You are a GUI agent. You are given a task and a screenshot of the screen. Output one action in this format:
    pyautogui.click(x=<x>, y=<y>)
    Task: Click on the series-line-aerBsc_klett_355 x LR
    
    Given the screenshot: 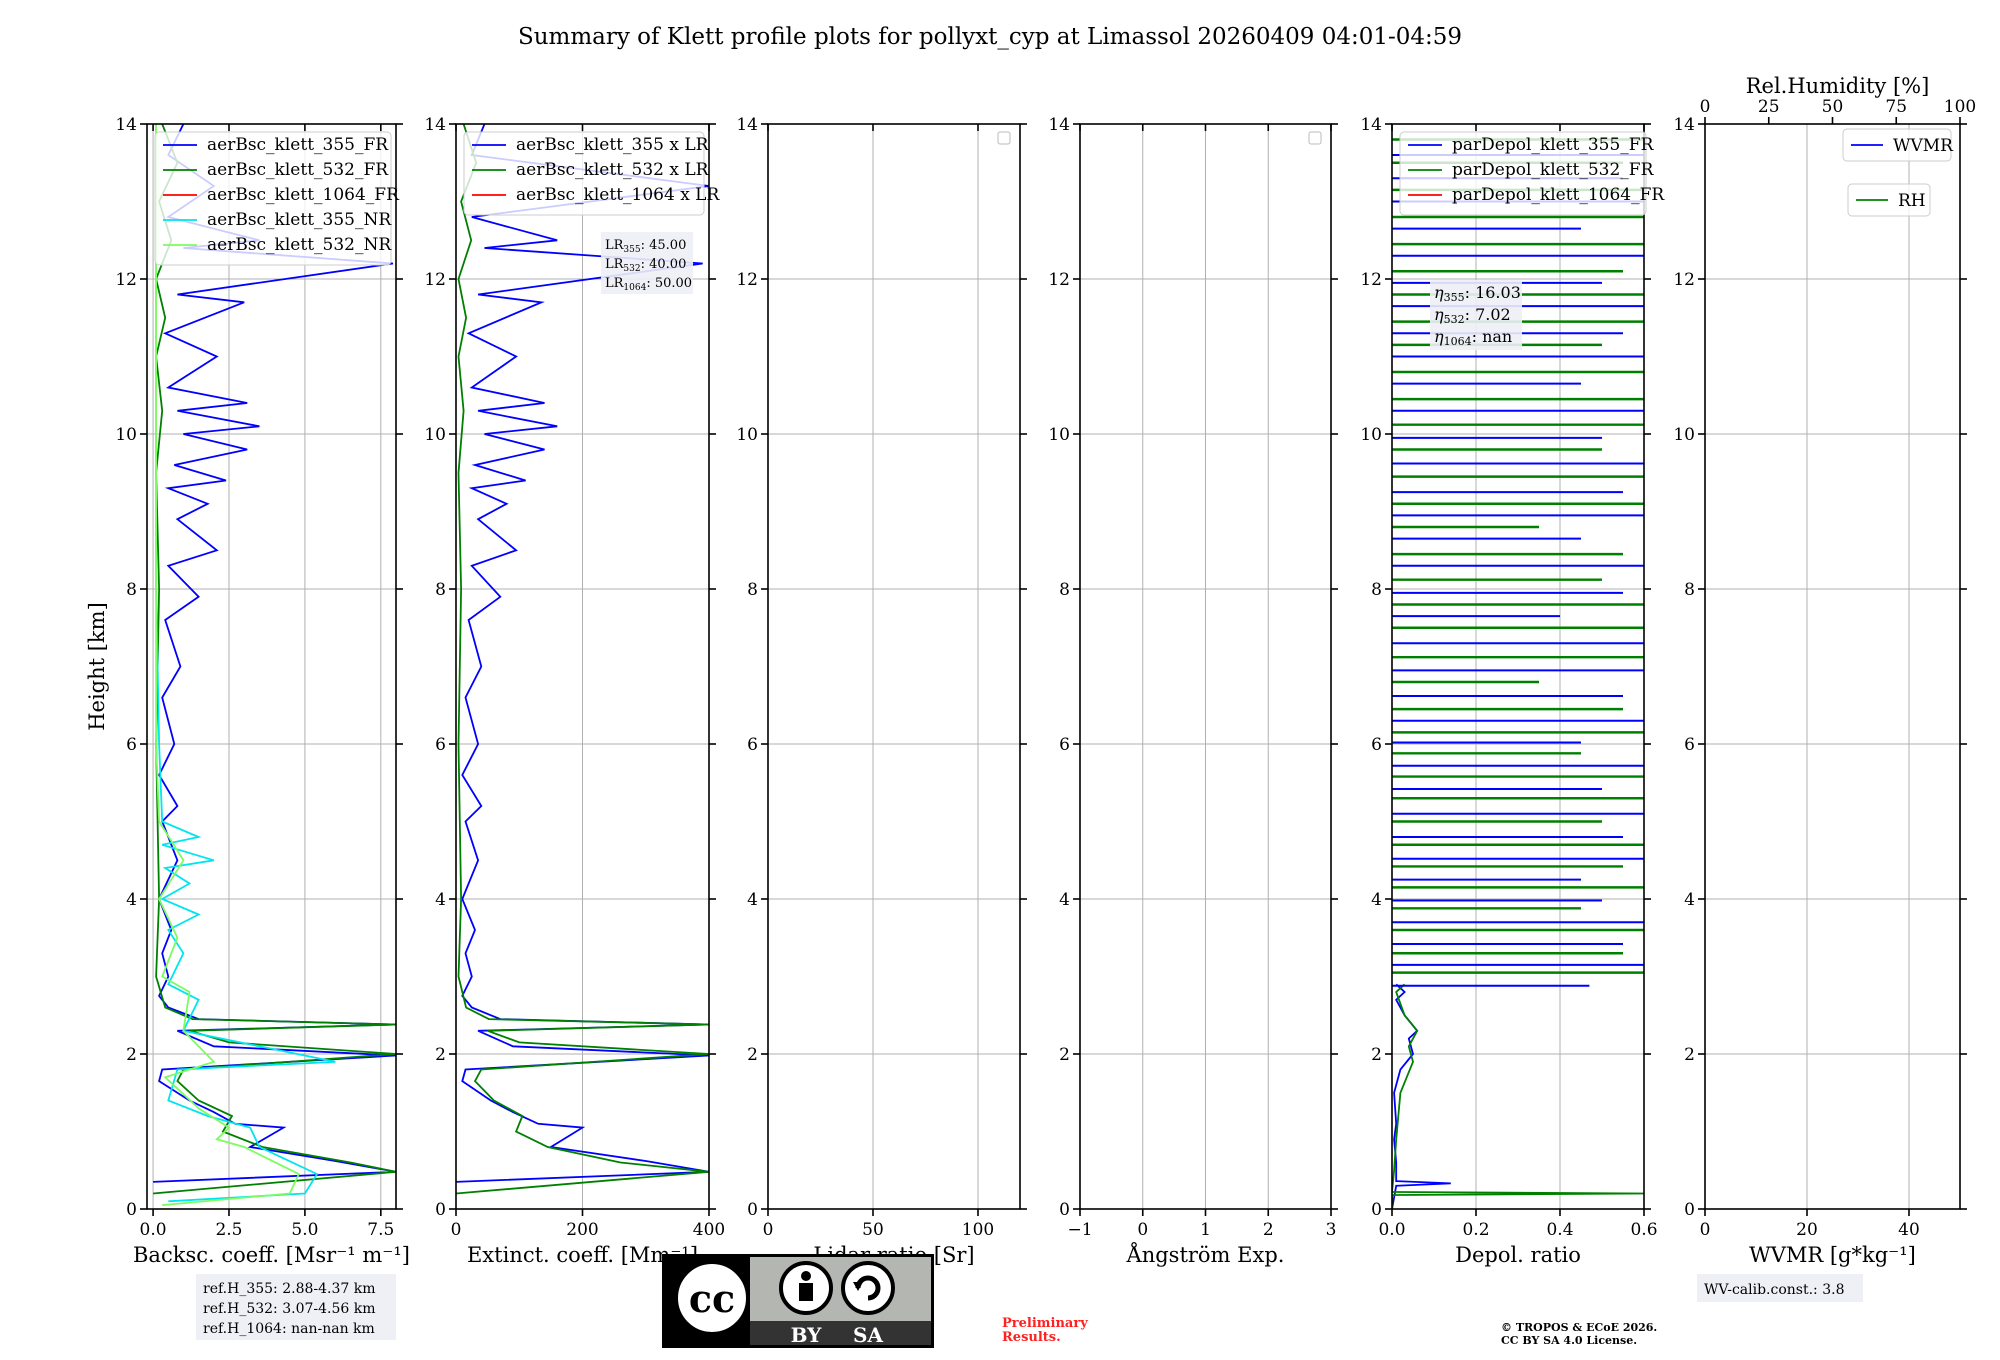 What is the action you would take?
    pyautogui.click(x=582, y=653)
    